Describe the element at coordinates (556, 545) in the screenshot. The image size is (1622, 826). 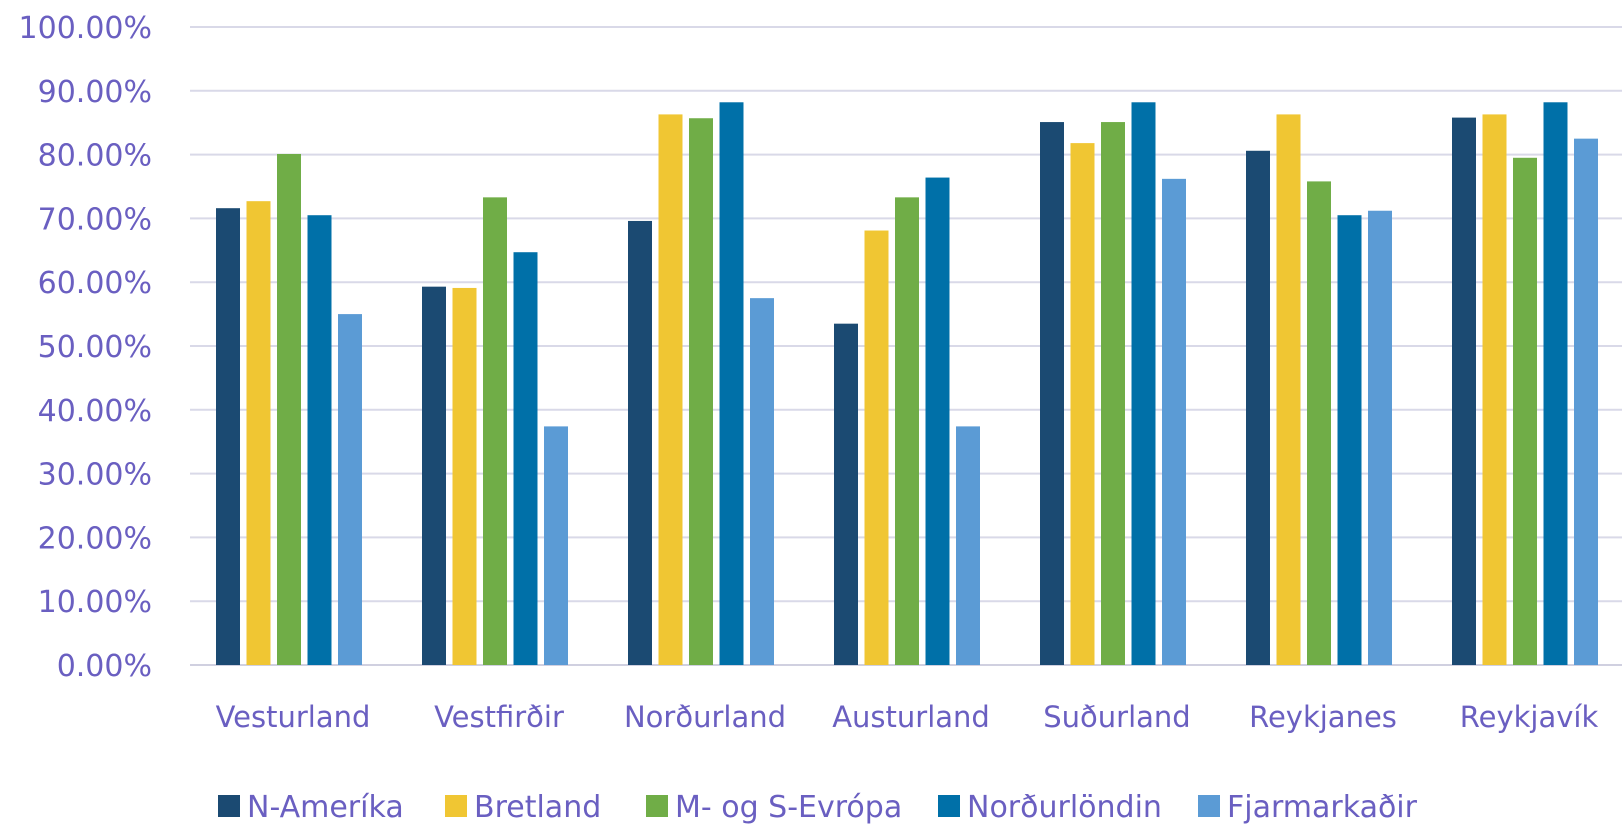
I see `bar-vestfirdir-fjarmarkadir` at that location.